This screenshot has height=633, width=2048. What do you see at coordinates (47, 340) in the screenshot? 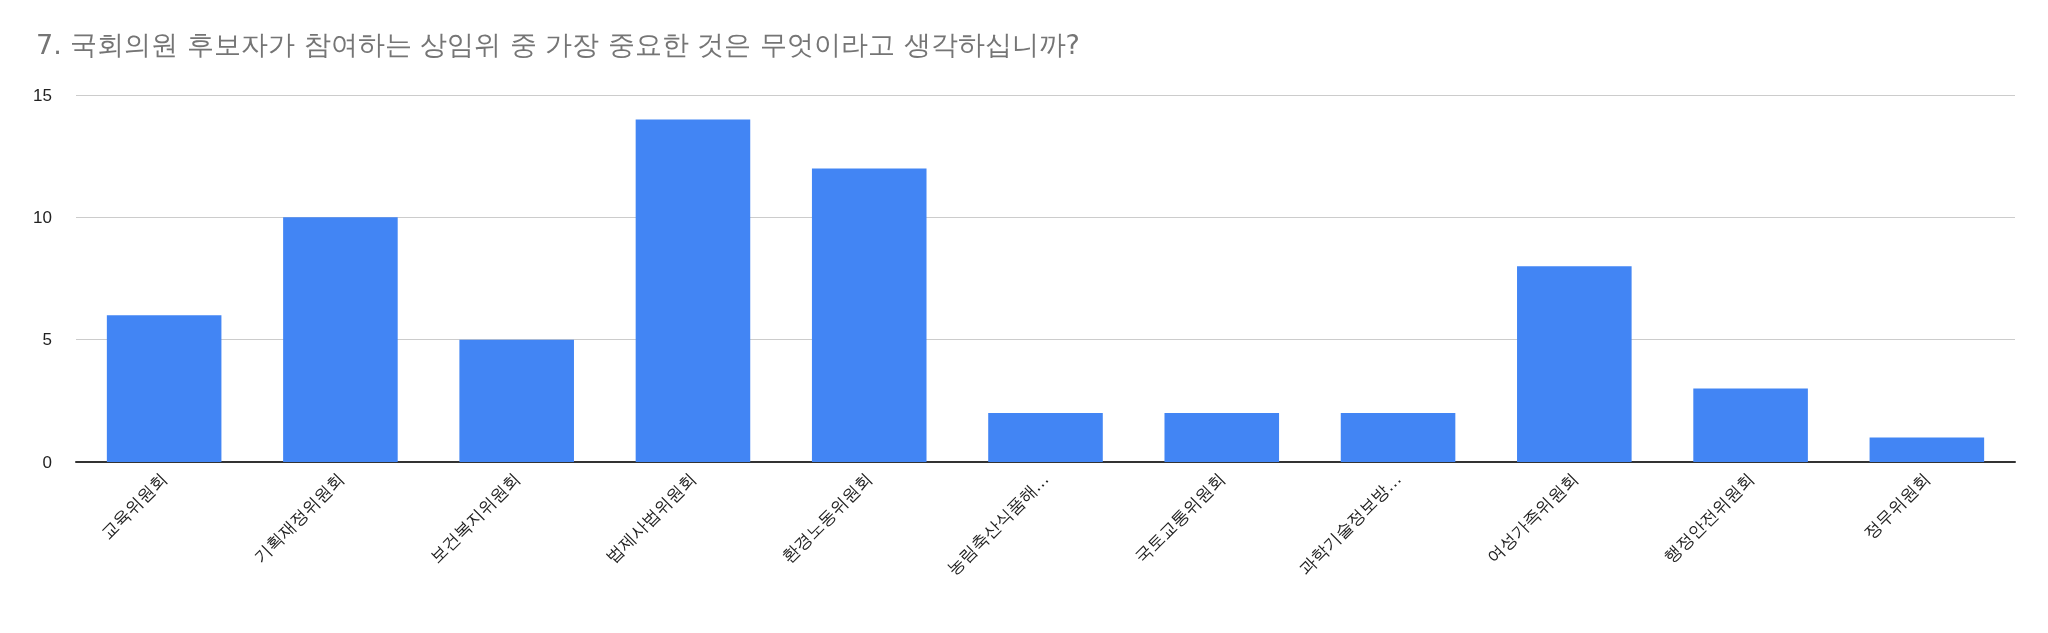
I see `y-tick-label: 5` at bounding box center [47, 340].